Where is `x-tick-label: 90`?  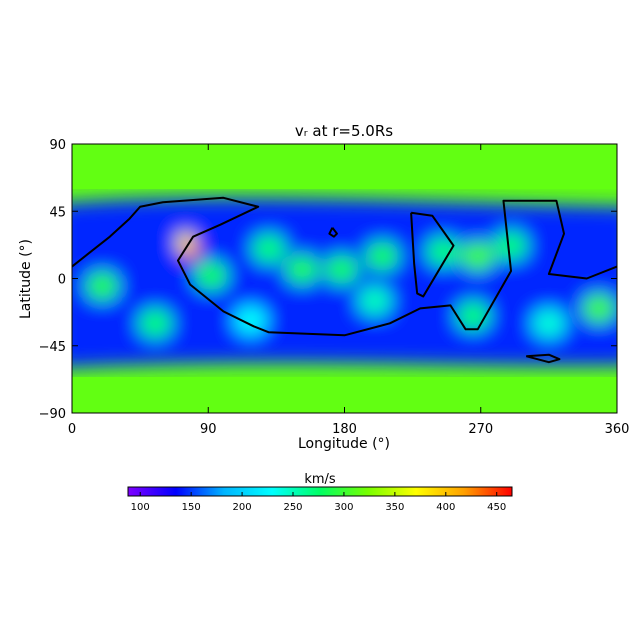
x-tick-label: 90 is located at coordinates (208, 429).